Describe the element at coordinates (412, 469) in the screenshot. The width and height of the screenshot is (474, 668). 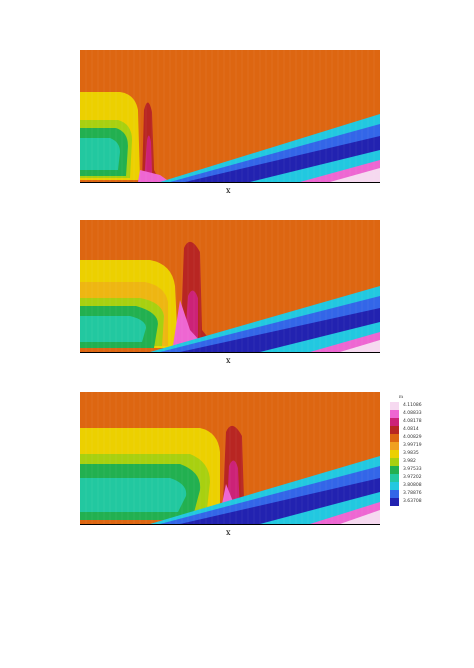
I see `legend-label: 3.97533` at that location.